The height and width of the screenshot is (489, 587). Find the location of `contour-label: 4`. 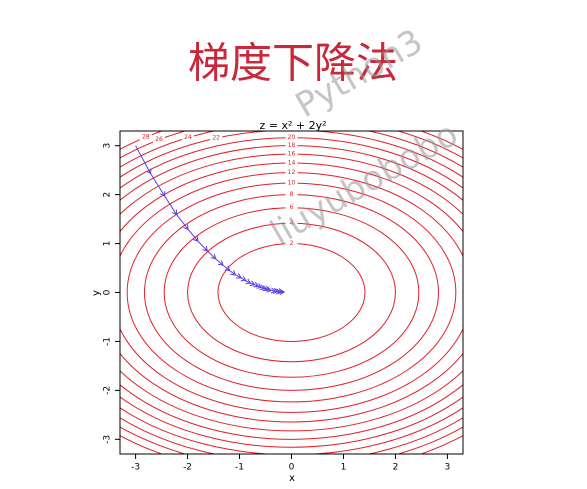

contour-label: 4 is located at coordinates (292, 223).